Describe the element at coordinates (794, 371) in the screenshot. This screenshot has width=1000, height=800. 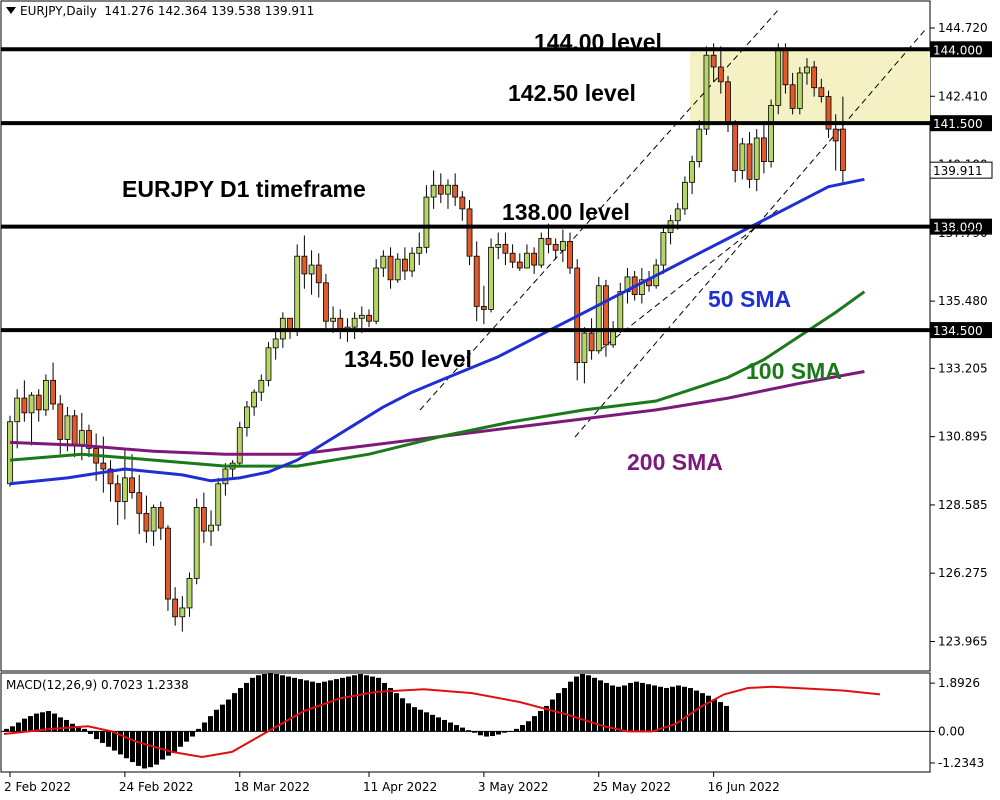
I see `annotation-100-sma: 100 SMA` at that location.